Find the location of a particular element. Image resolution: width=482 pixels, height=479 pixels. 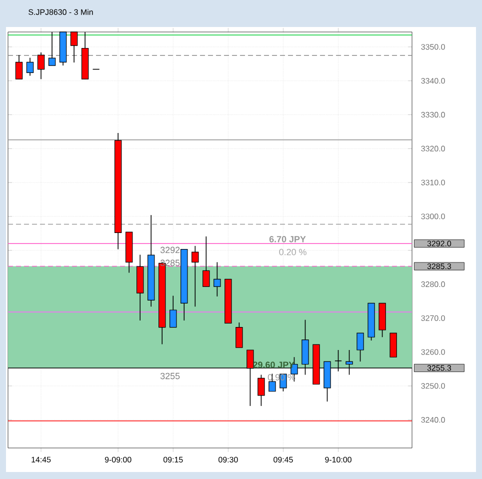

annotation: 3255 is located at coordinates (170, 376).